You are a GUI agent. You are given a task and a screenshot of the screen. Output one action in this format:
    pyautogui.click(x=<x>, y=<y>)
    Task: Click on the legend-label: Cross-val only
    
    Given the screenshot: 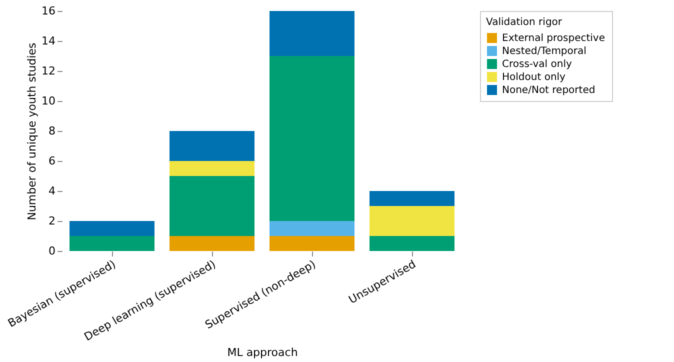 What is the action you would take?
    pyautogui.click(x=537, y=64)
    